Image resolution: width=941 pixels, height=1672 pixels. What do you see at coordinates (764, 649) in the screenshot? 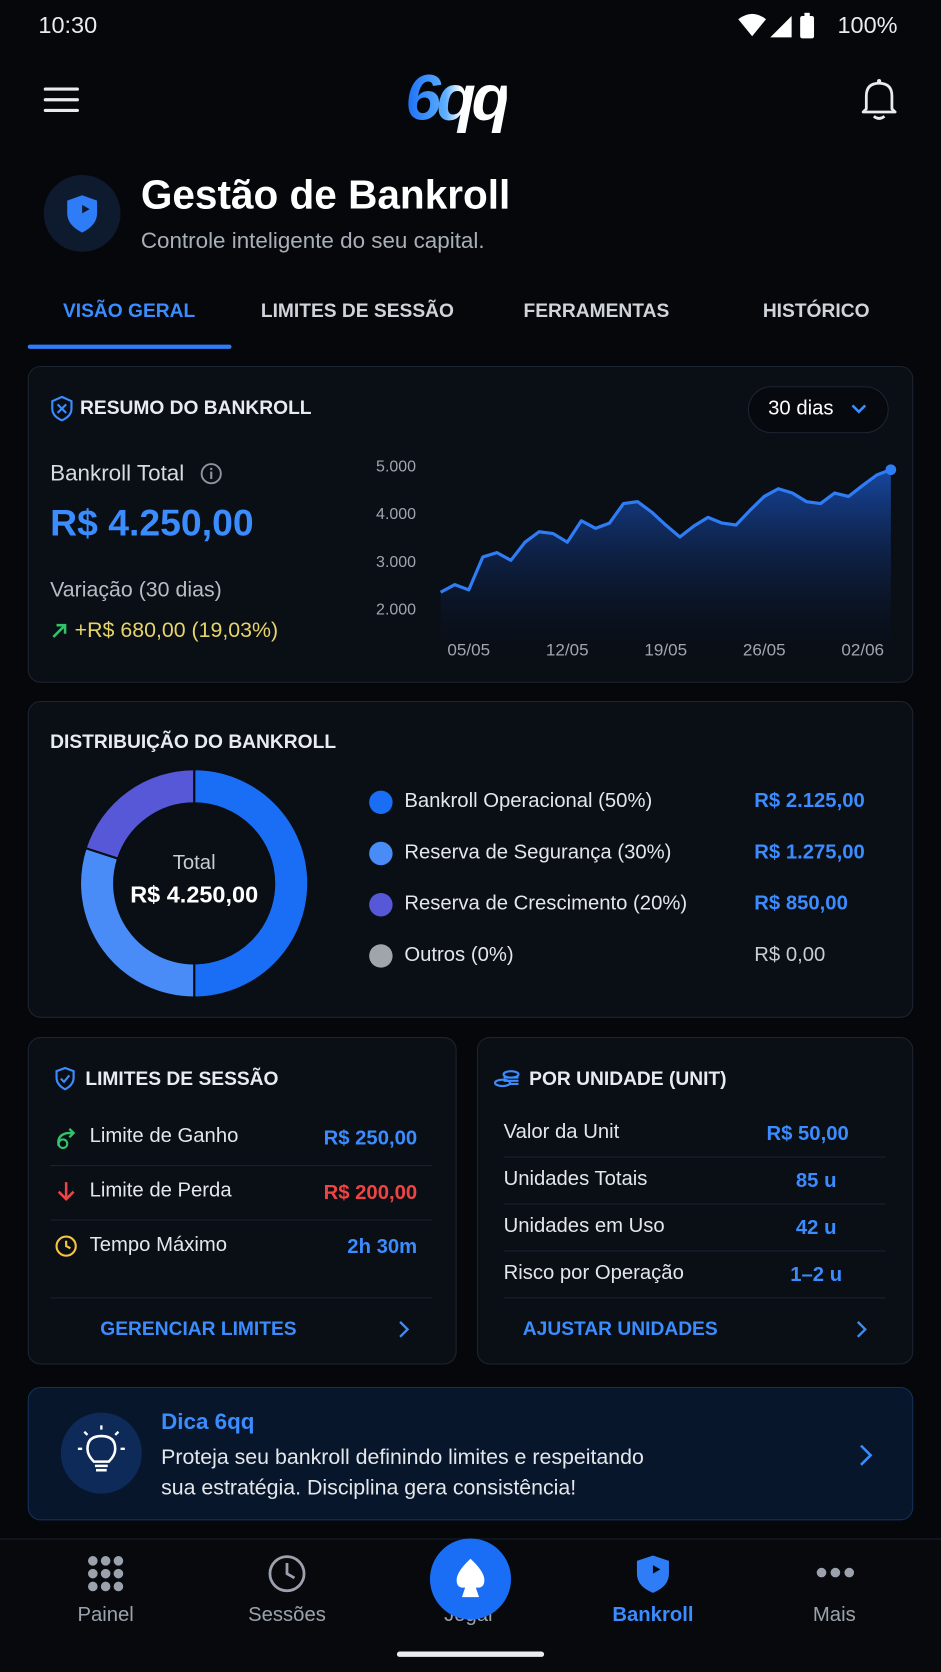
I see `x-tick-label: 26/05` at bounding box center [764, 649].